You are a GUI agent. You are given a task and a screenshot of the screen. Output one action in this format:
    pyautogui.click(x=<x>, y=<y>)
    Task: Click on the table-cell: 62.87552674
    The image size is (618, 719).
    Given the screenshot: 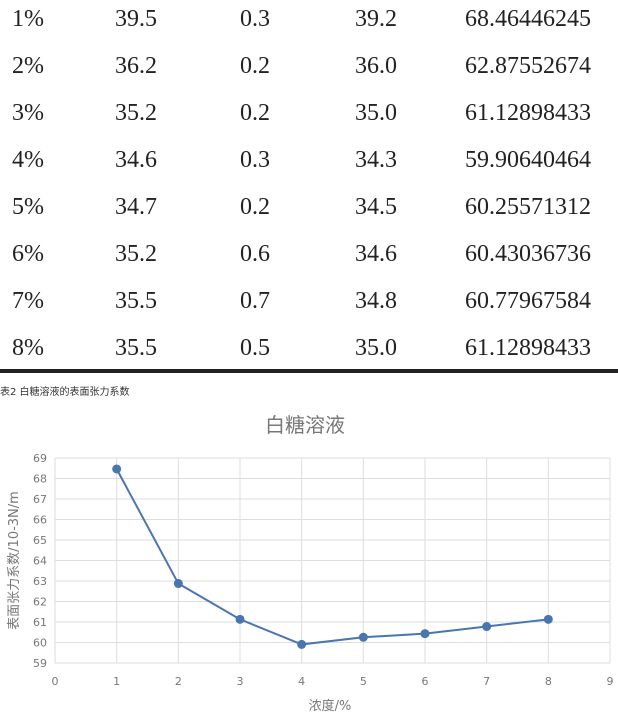 What is the action you would take?
    pyautogui.click(x=528, y=66)
    